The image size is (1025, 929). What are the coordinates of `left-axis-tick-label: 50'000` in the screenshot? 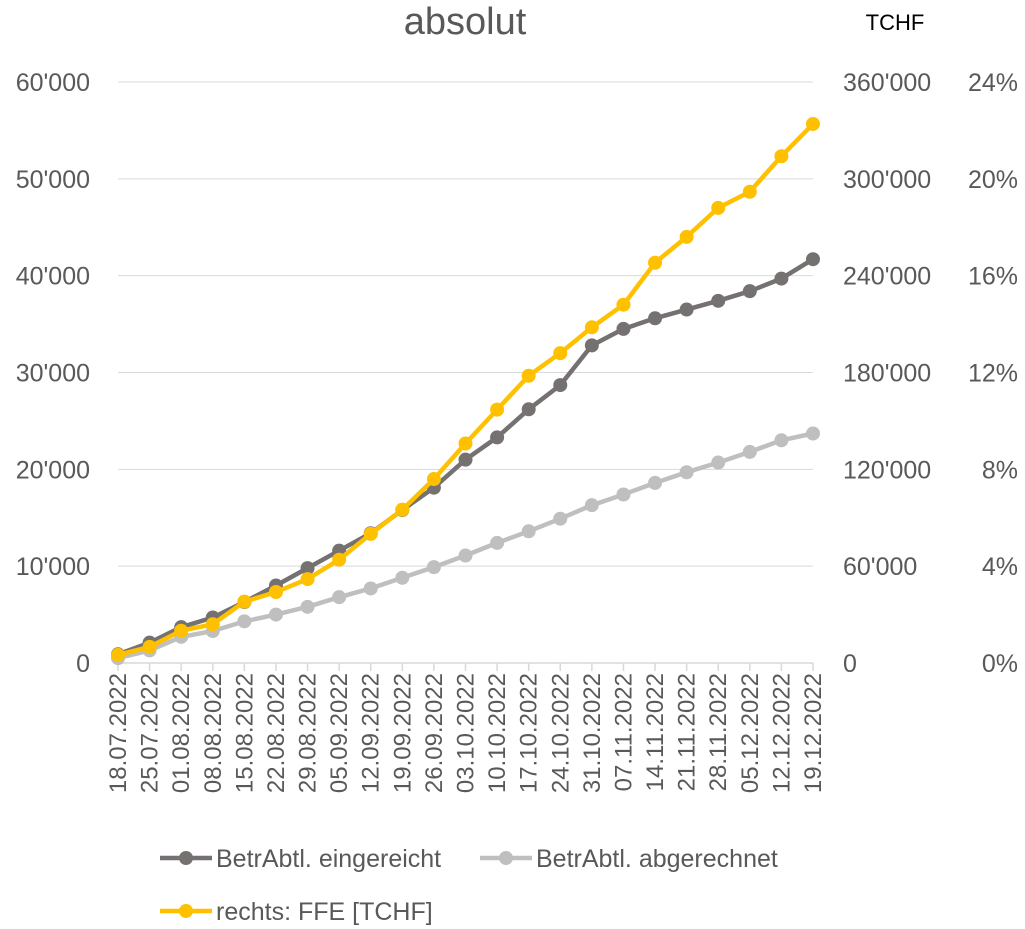 It's located at (53, 180).